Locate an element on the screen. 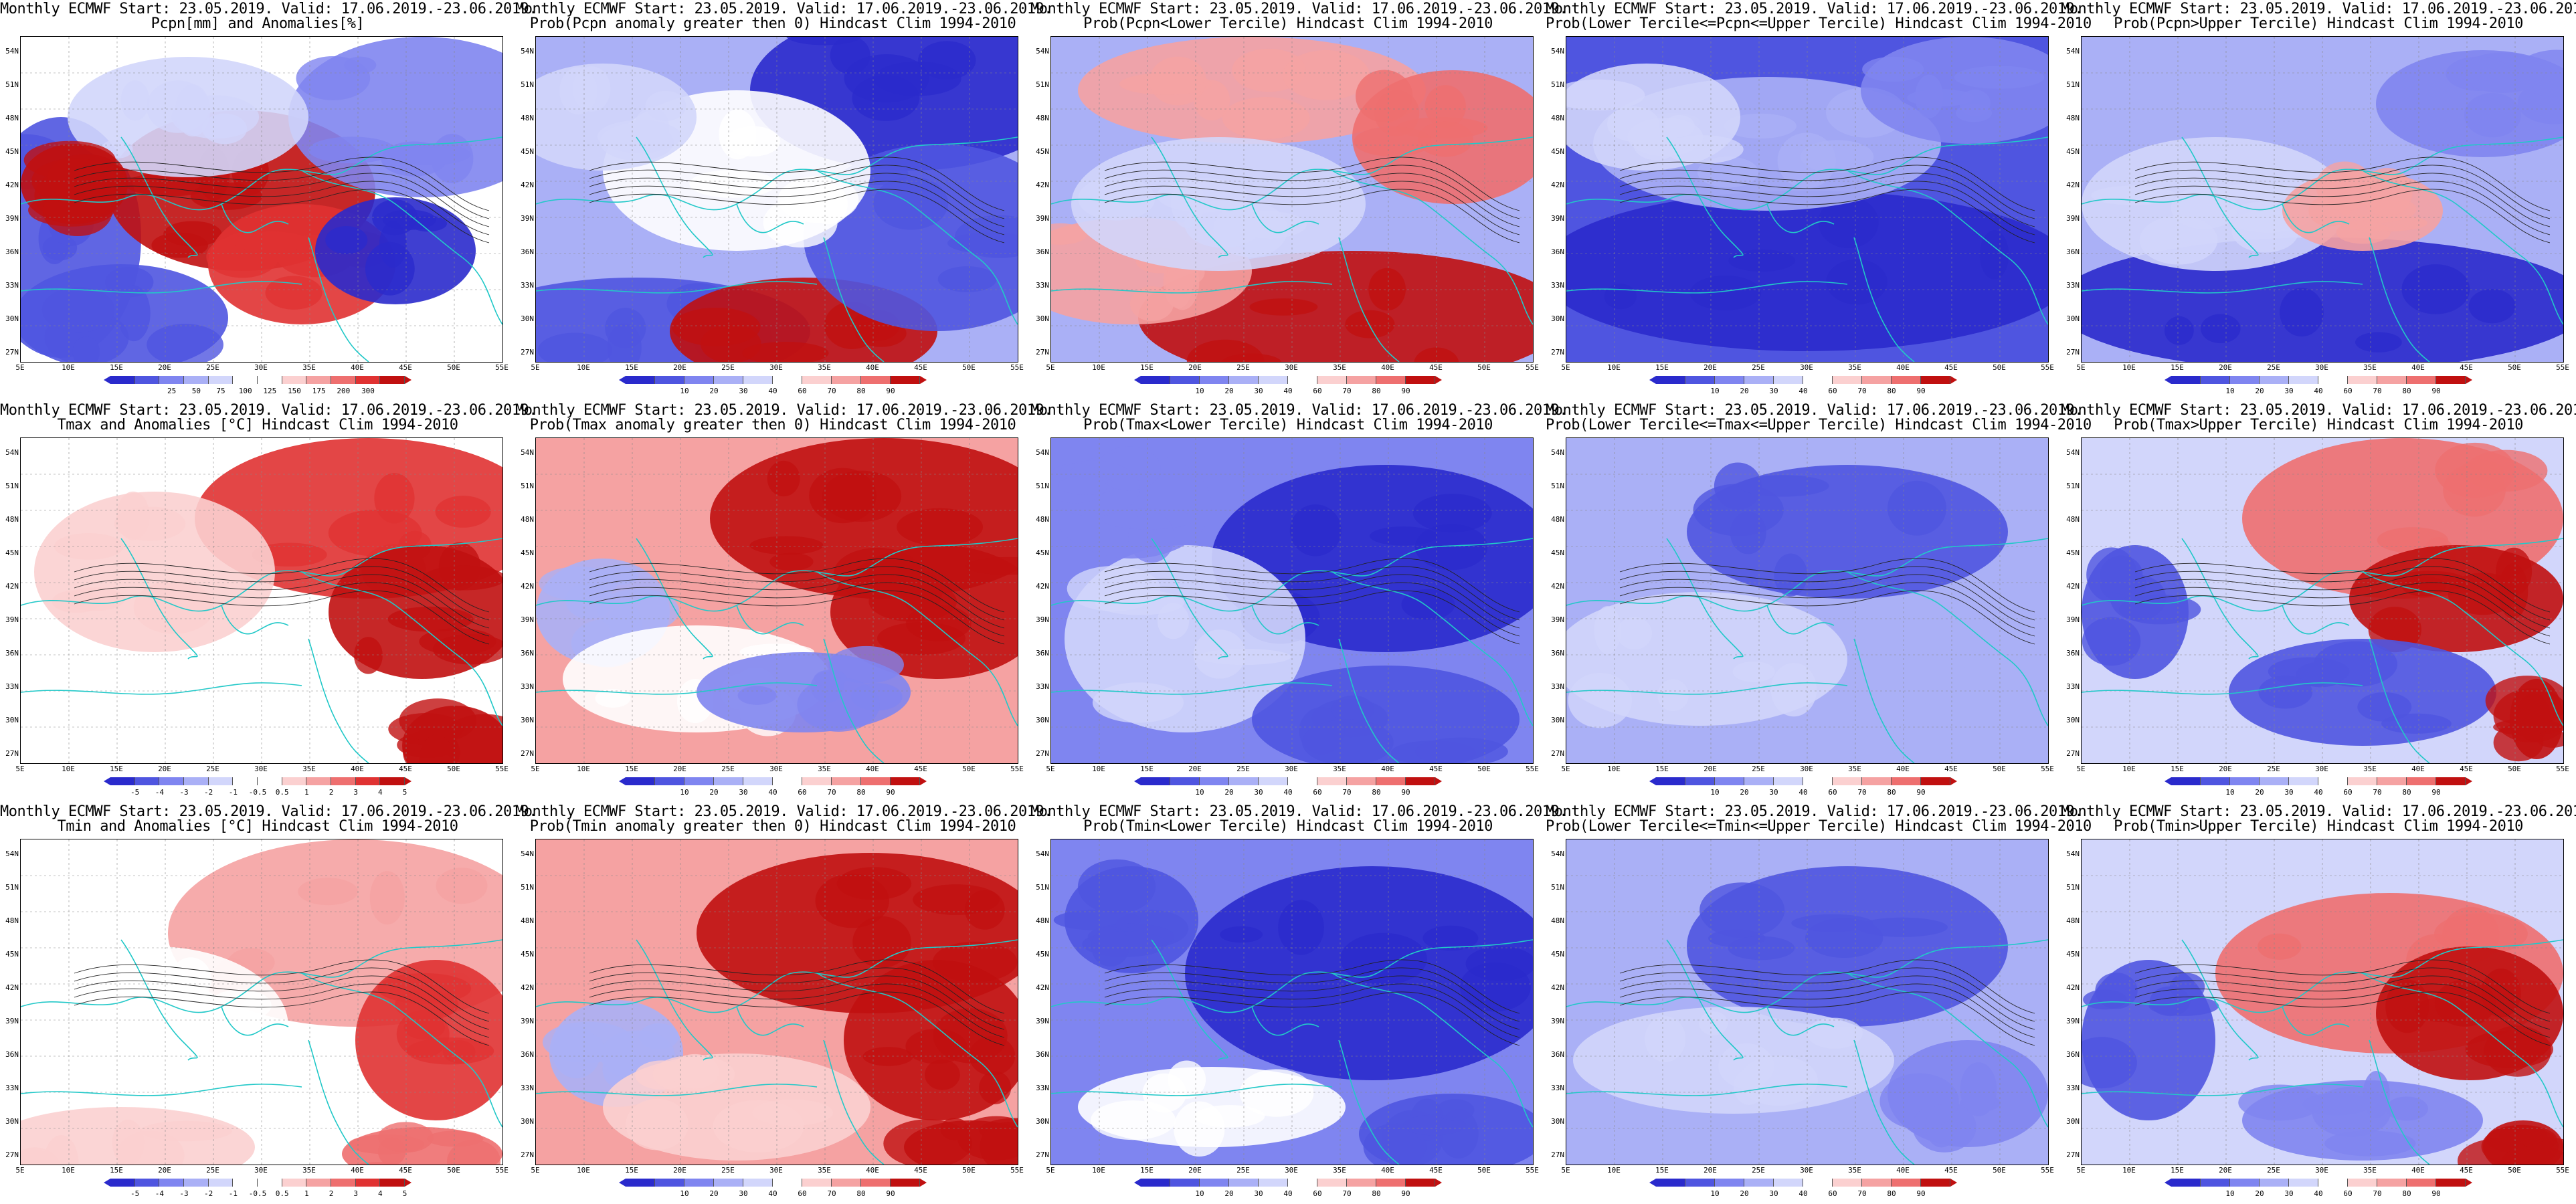 The image size is (2576, 1204). longitude-label: 50E is located at coordinates (1999, 1170).